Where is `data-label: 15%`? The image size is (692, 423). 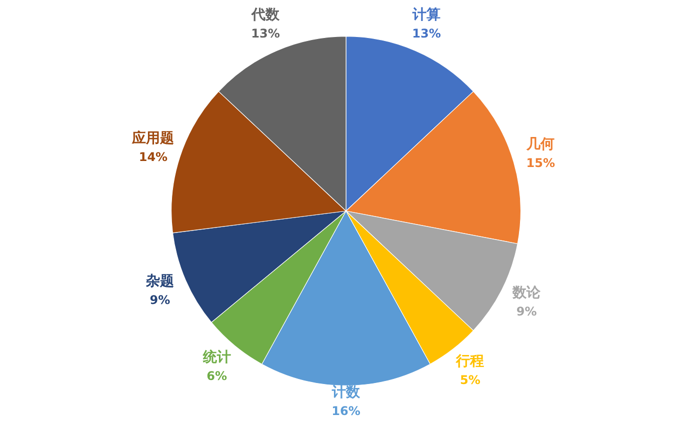
data-label: 15% is located at coordinates (541, 163).